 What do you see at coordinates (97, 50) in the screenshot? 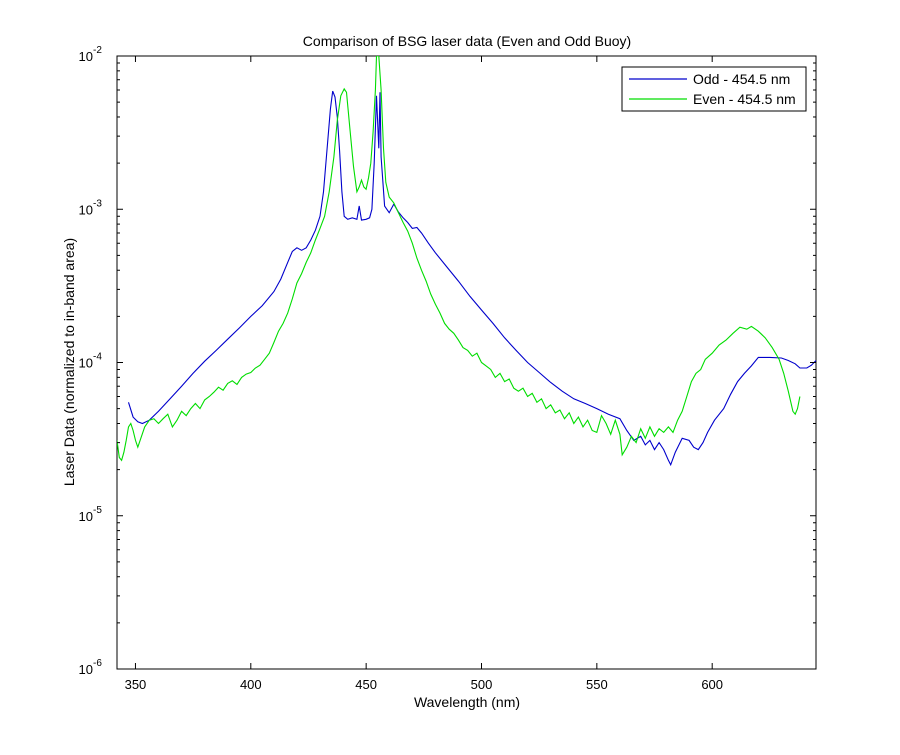
I see `y-tick-exponent: -2` at bounding box center [97, 50].